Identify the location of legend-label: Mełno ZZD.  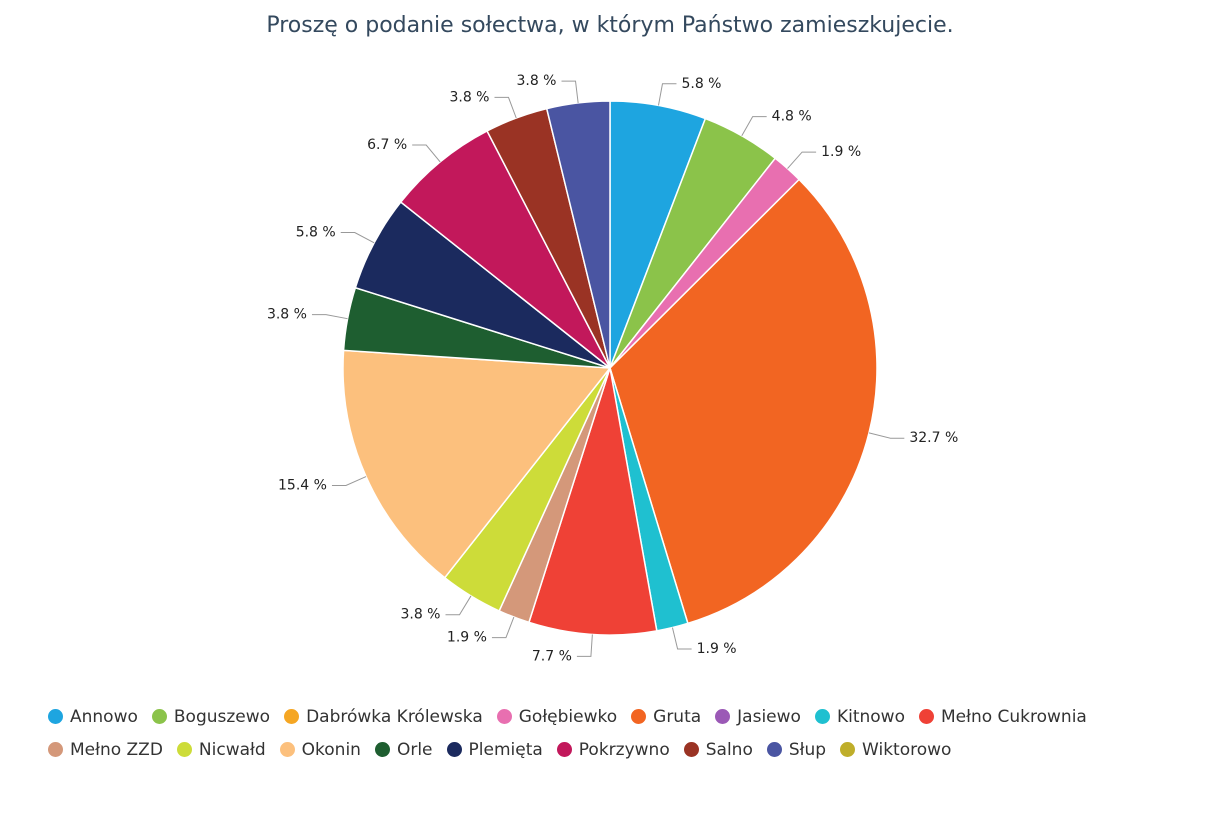
(116, 749).